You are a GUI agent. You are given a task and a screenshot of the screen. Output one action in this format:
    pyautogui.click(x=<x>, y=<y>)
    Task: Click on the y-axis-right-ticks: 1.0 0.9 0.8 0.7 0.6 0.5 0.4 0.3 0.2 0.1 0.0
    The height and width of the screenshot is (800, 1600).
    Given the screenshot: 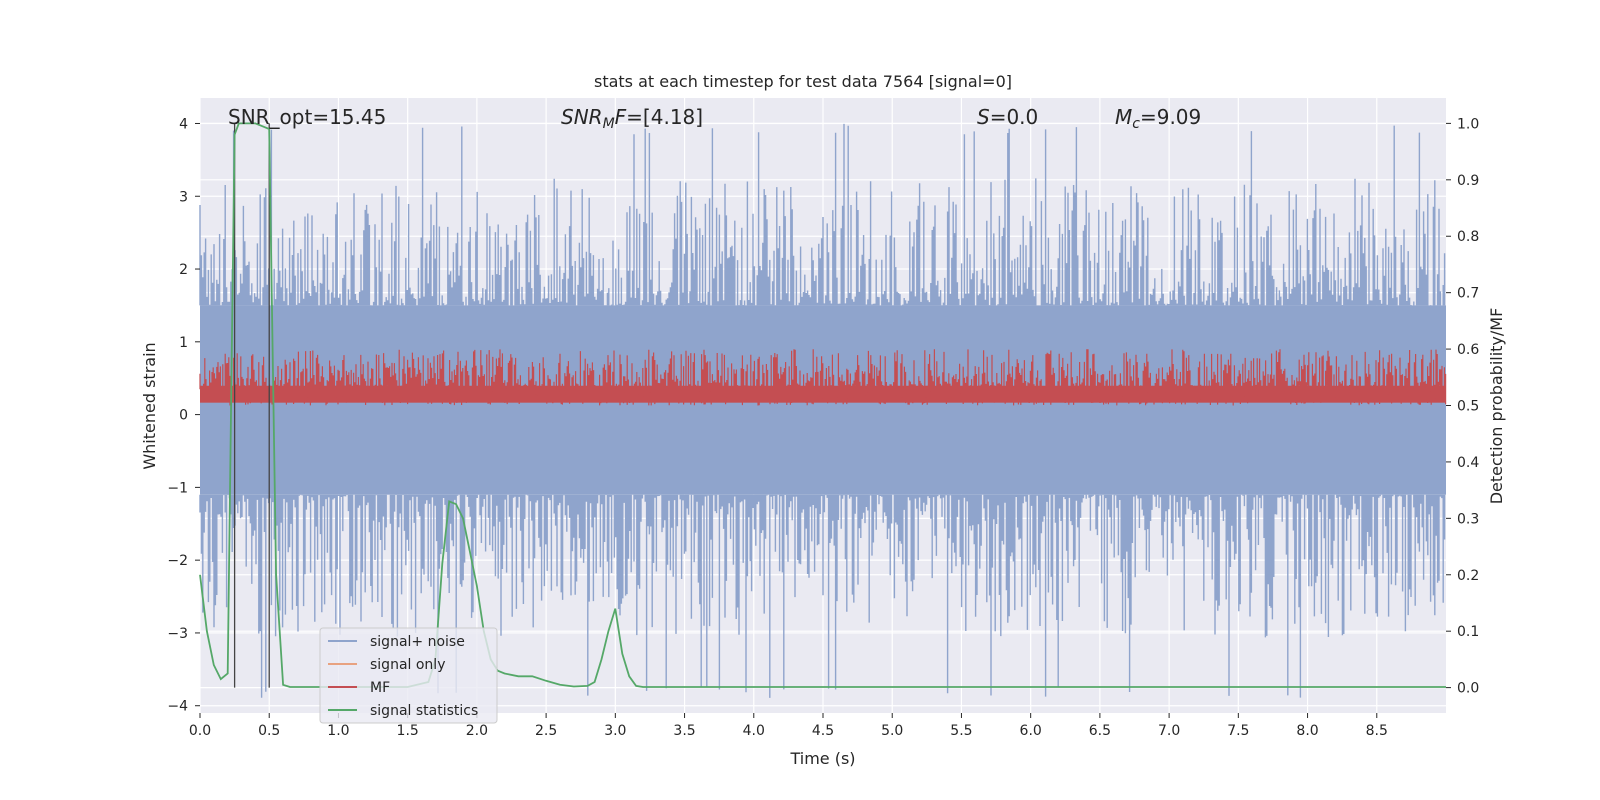 What is the action you would take?
    pyautogui.click(x=1462, y=406)
    